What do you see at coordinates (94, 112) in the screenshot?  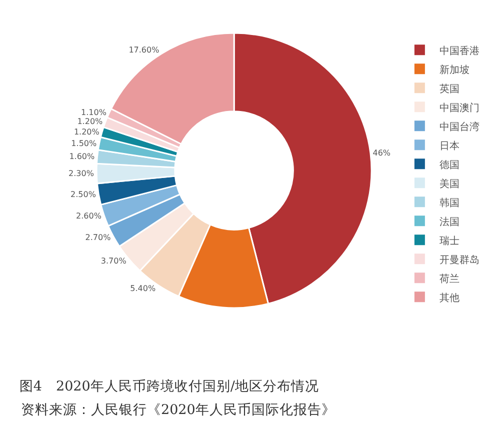 I see `data-label: 1.10%` at bounding box center [94, 112].